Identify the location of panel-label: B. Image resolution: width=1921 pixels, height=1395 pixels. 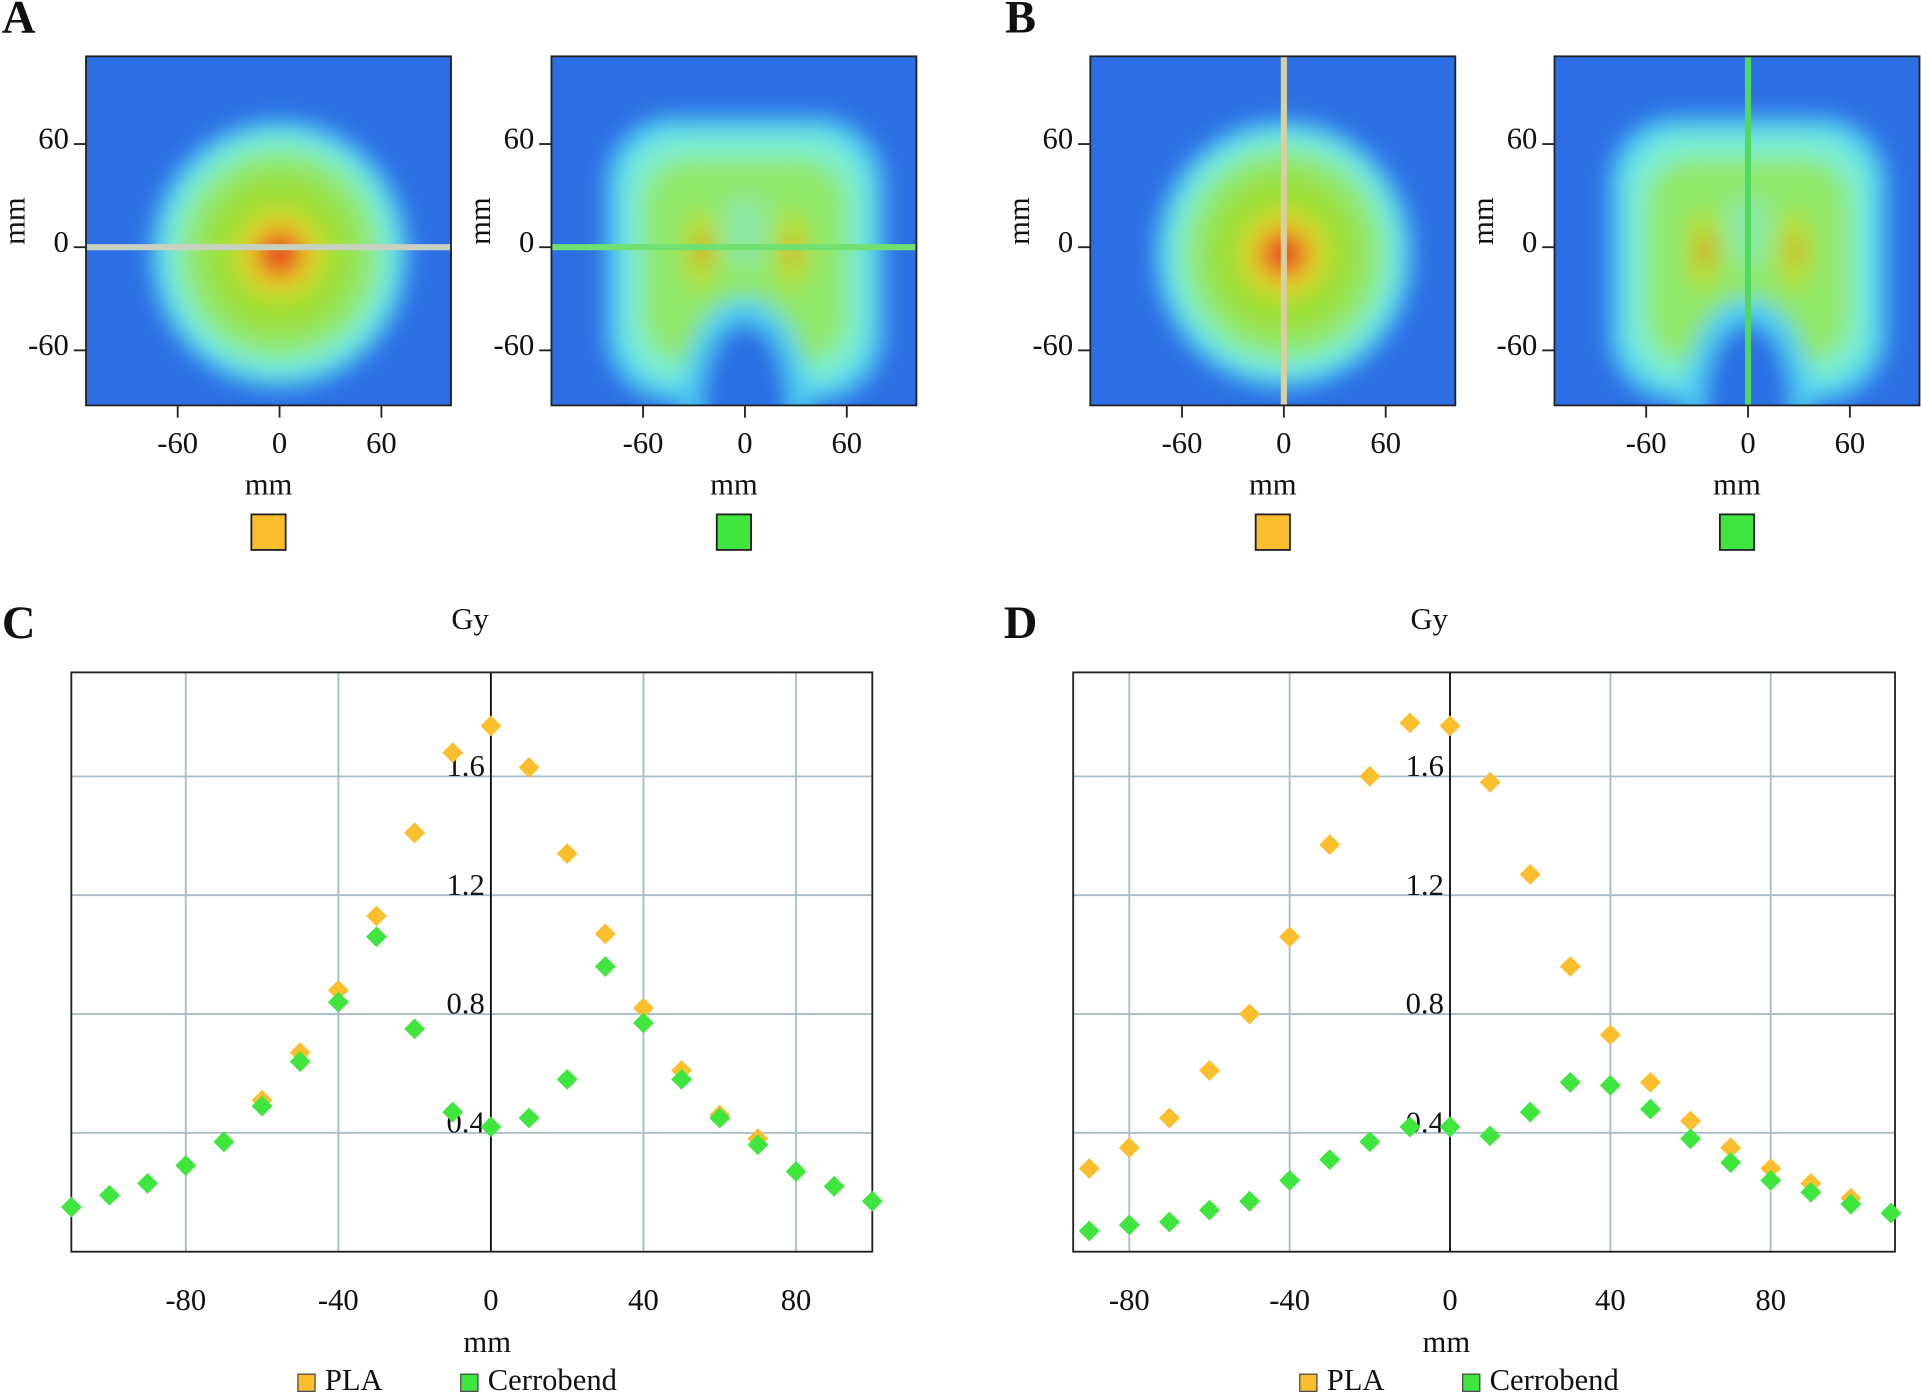
(1020, 22).